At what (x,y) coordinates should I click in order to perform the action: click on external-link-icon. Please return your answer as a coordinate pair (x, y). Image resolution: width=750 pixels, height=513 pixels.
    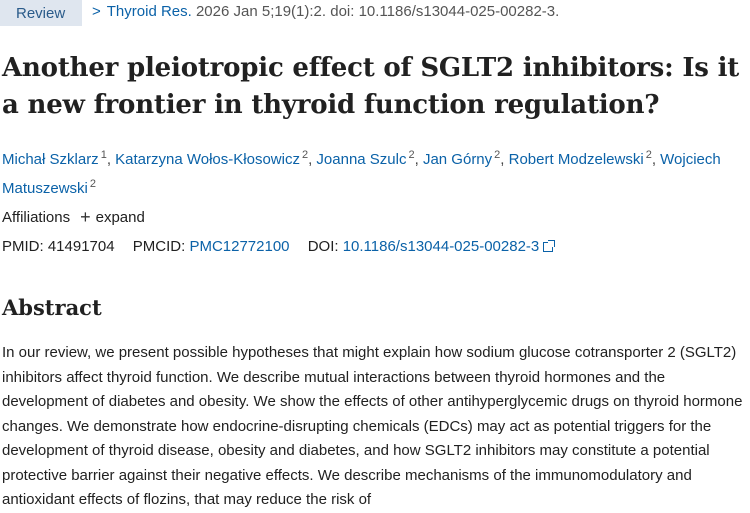
    Looking at the image, I should click on (549, 246).